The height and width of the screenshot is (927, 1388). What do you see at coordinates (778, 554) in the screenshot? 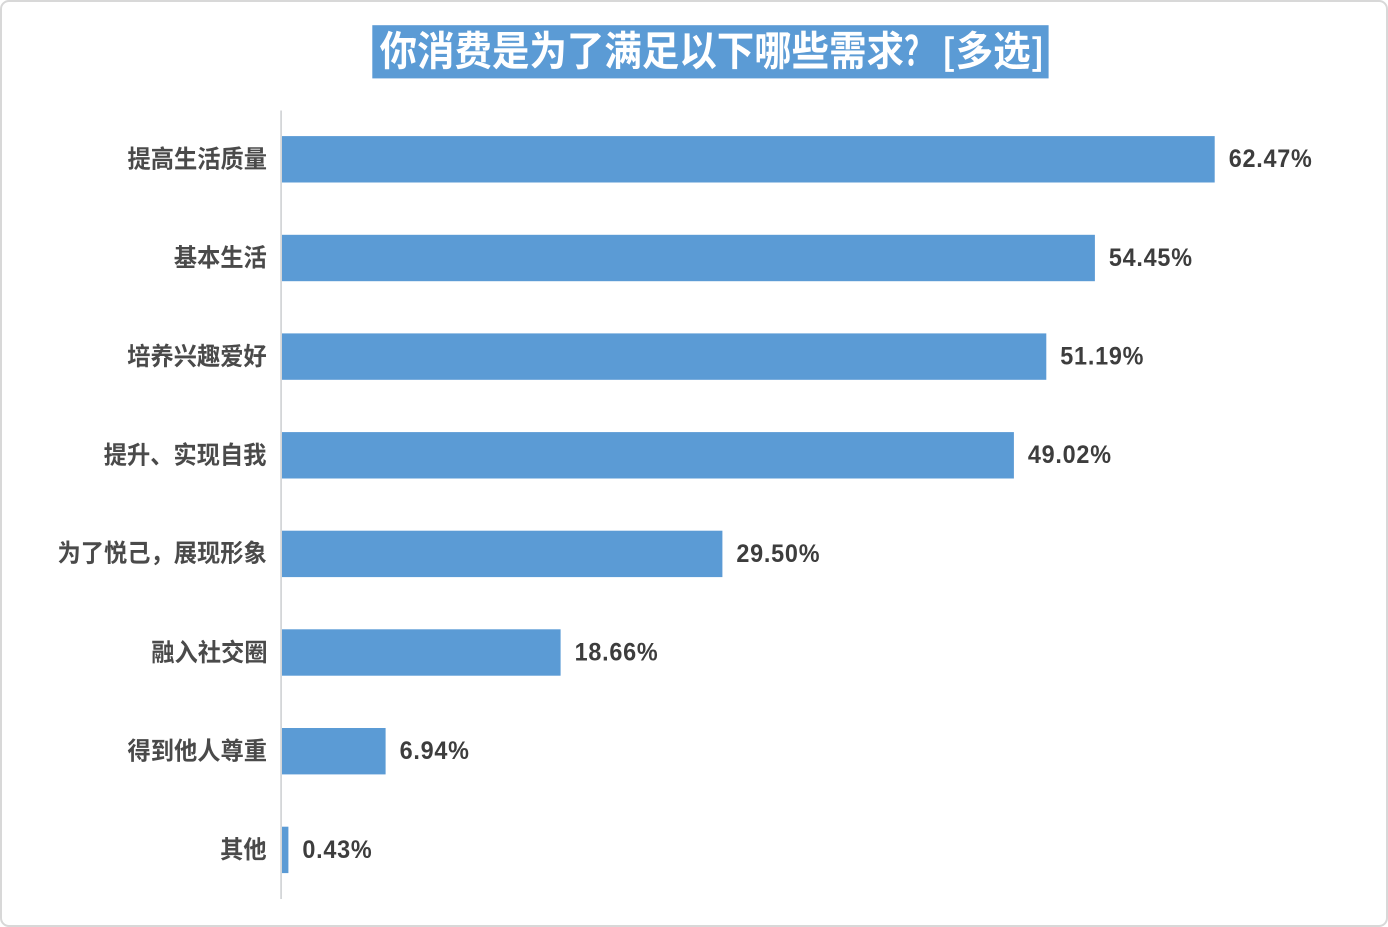
I see `svg-text: 29.50%` at bounding box center [778, 554].